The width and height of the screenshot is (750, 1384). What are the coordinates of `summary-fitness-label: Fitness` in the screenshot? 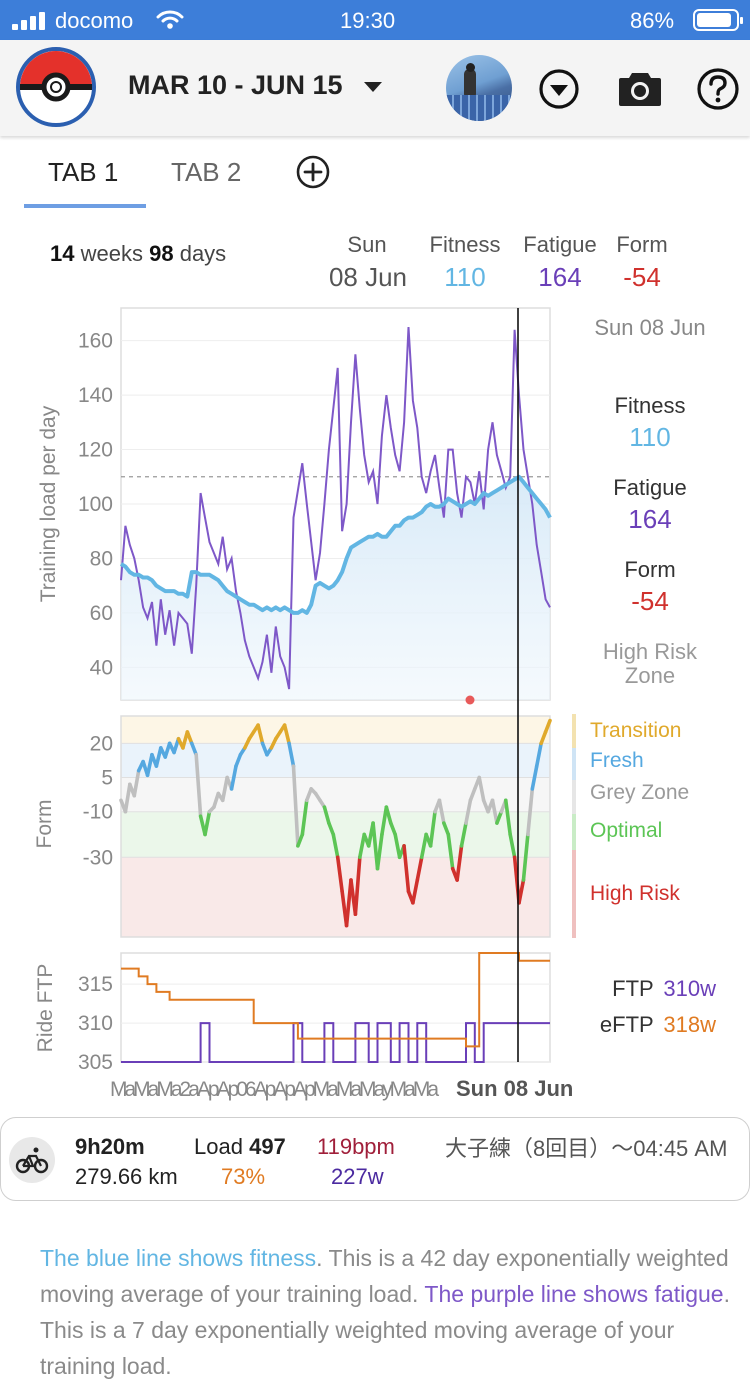 It's located at (465, 244).